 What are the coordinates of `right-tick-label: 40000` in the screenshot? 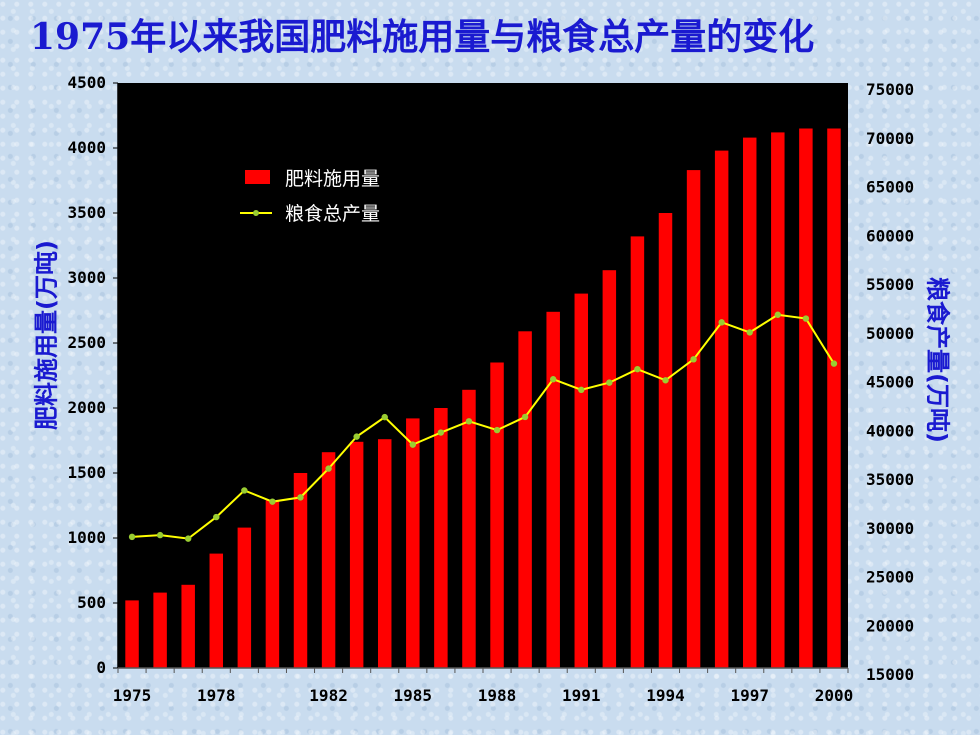 It's located at (890, 430).